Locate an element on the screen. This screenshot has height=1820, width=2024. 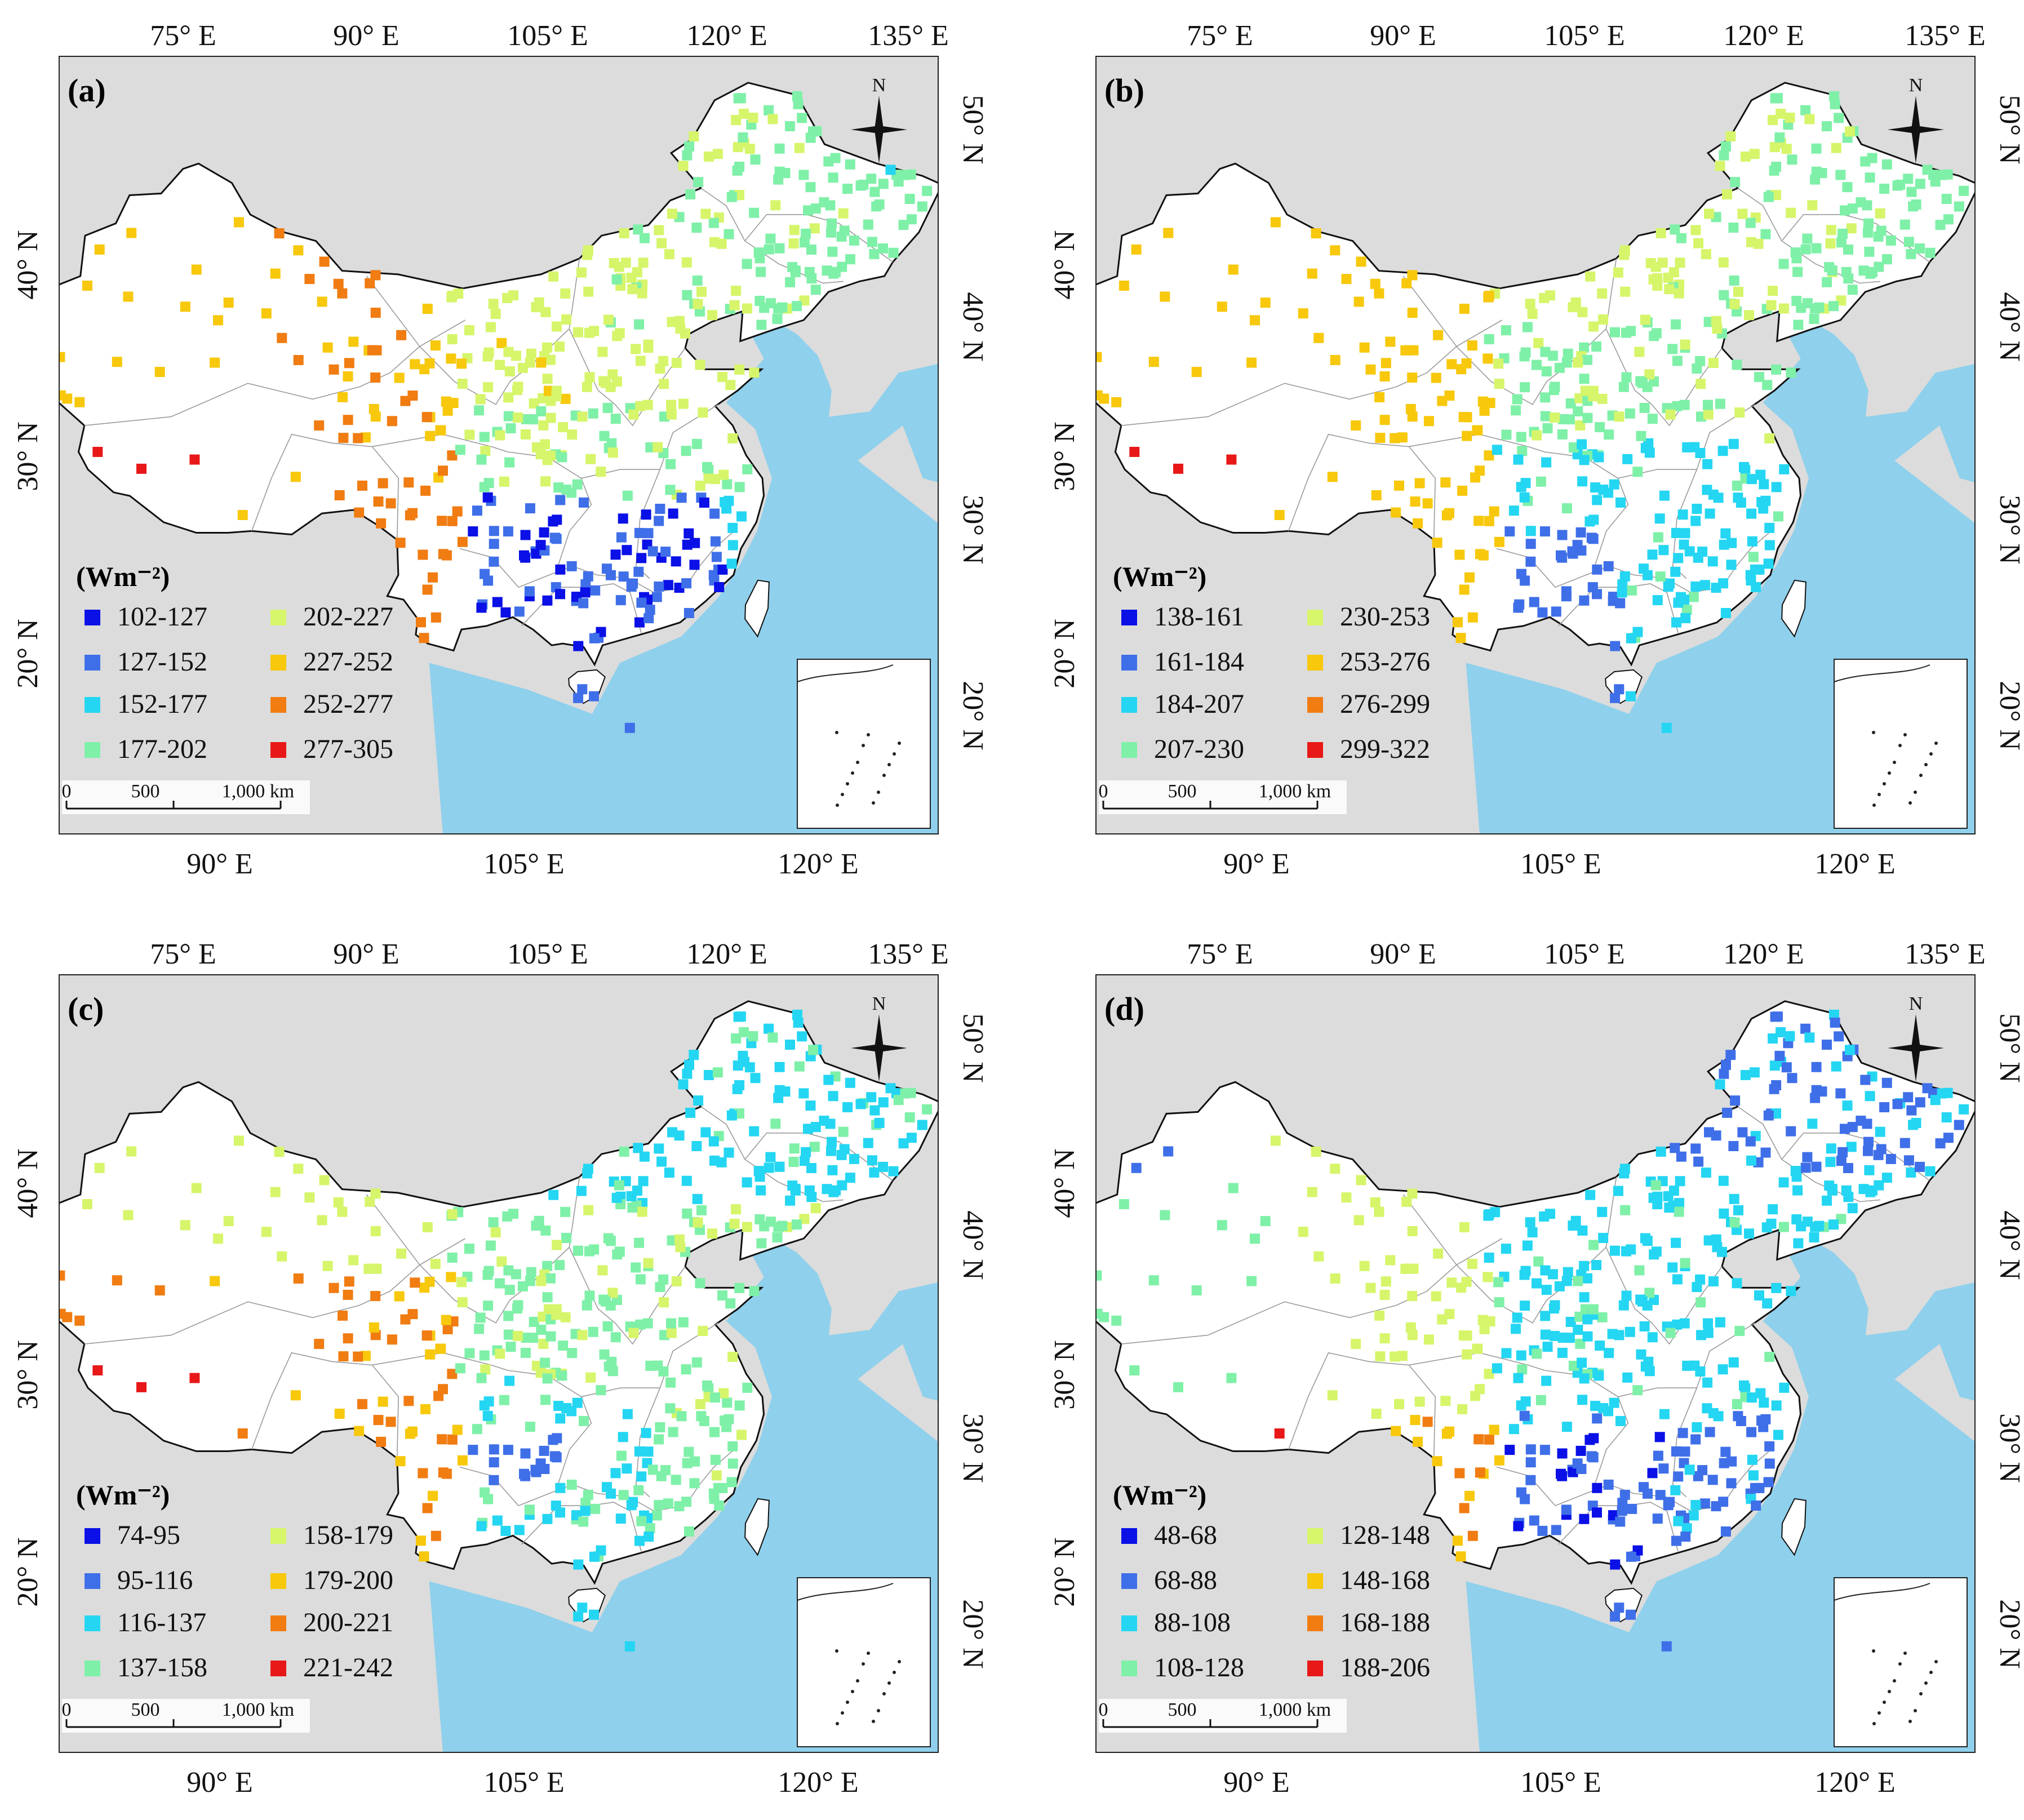
left-axis-label: 40° N is located at coordinates (1065, 1183).